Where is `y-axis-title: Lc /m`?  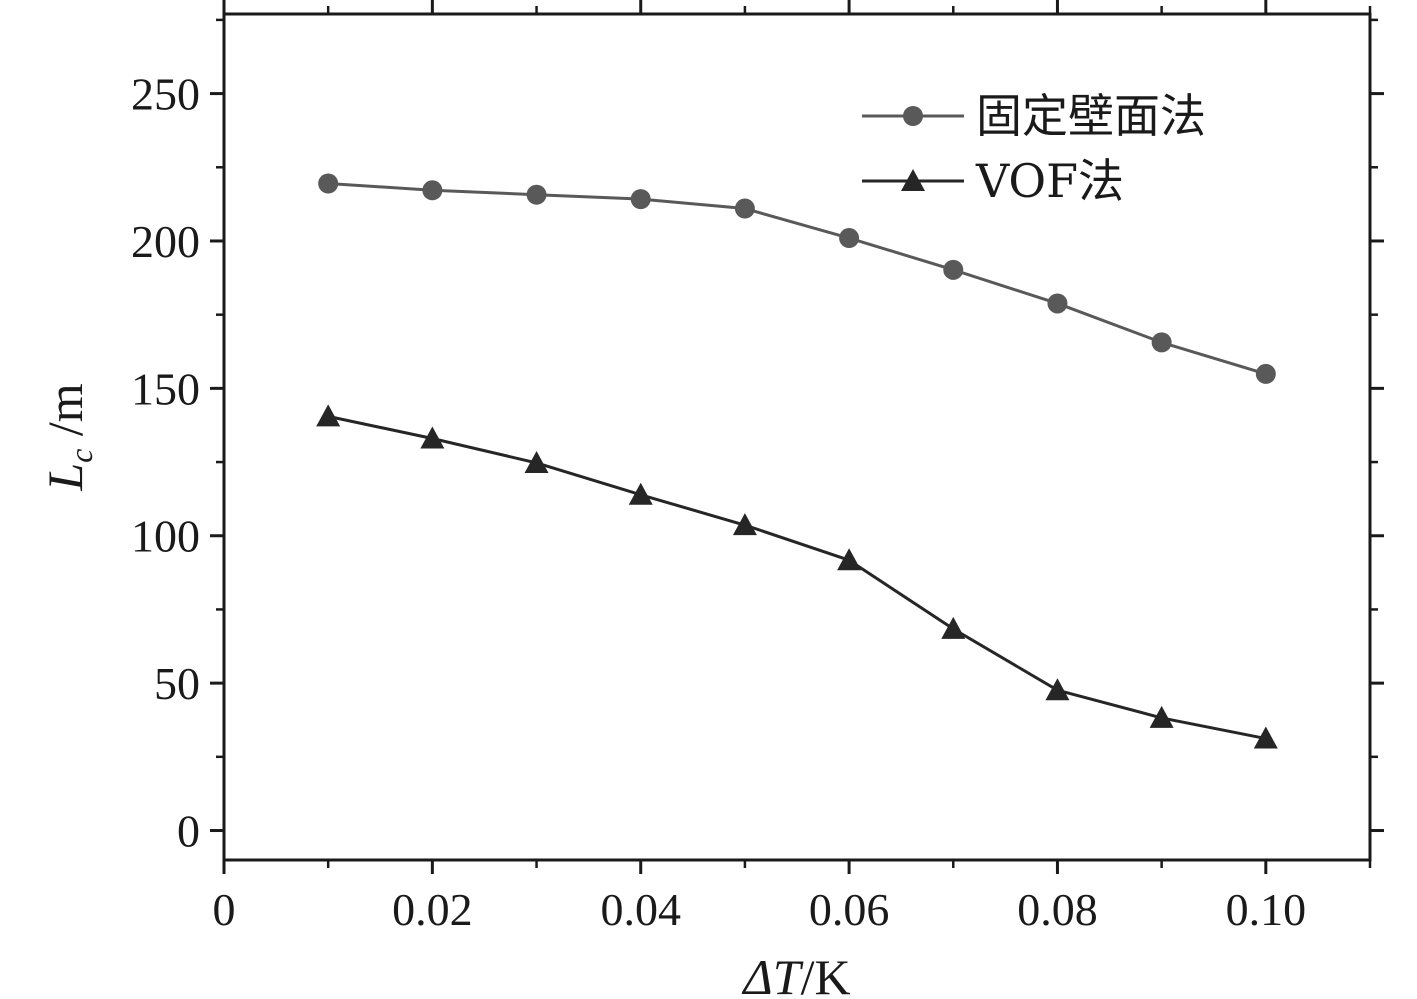 y-axis-title: Lc /m is located at coordinates (68, 437).